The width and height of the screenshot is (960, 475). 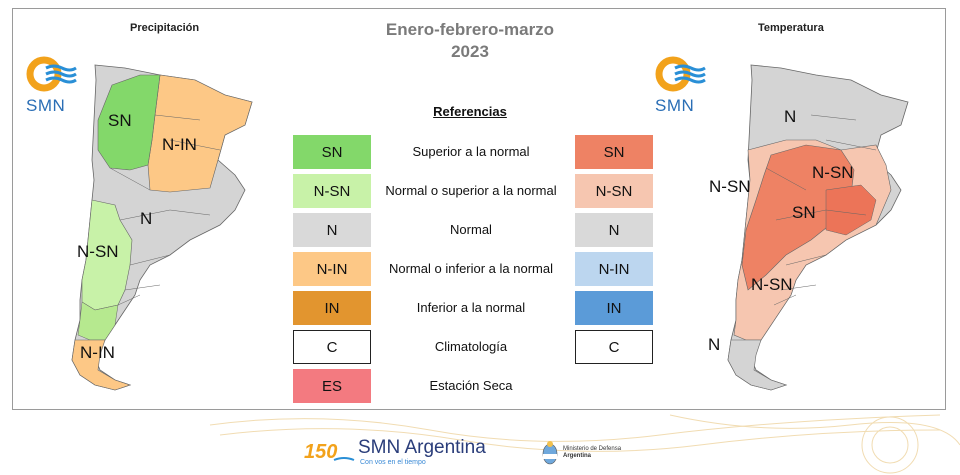 I want to click on temp-label-n-sn-northeast: N-SN, so click(x=833, y=172).